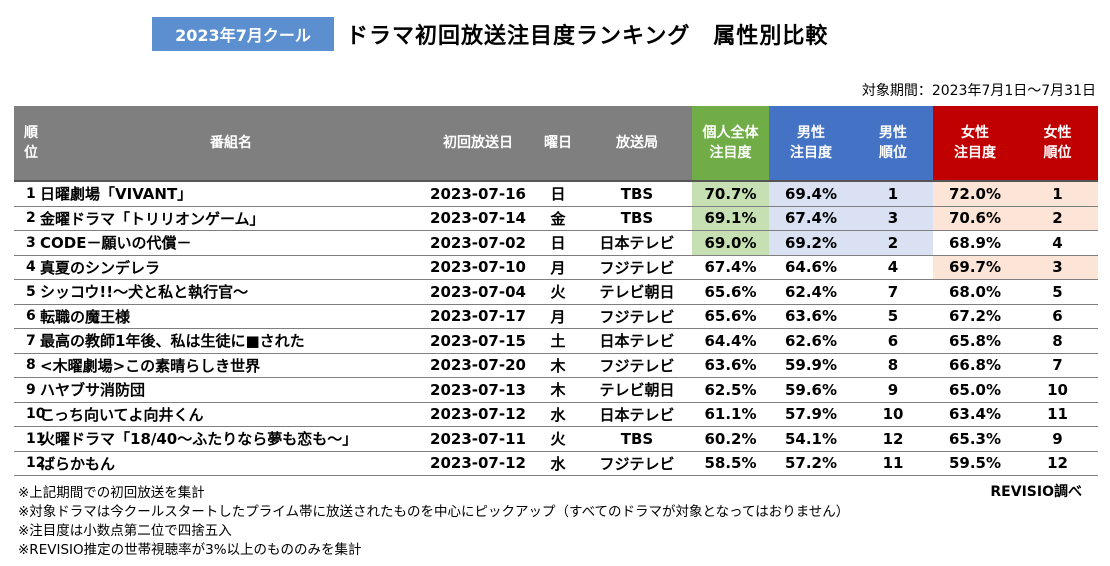 Image resolution: width=1110 pixels, height=566 pixels. What do you see at coordinates (27, 267) in the screenshot?
I see `rank-cell: 4` at bounding box center [27, 267].